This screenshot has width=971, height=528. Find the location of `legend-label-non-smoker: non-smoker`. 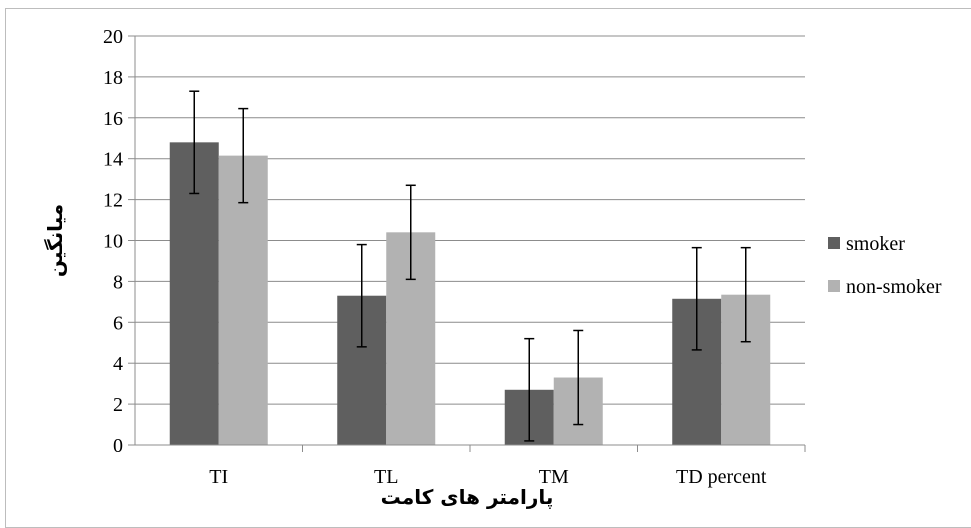

legend-label-non-smoker: non-smoker is located at coordinates (894, 287).